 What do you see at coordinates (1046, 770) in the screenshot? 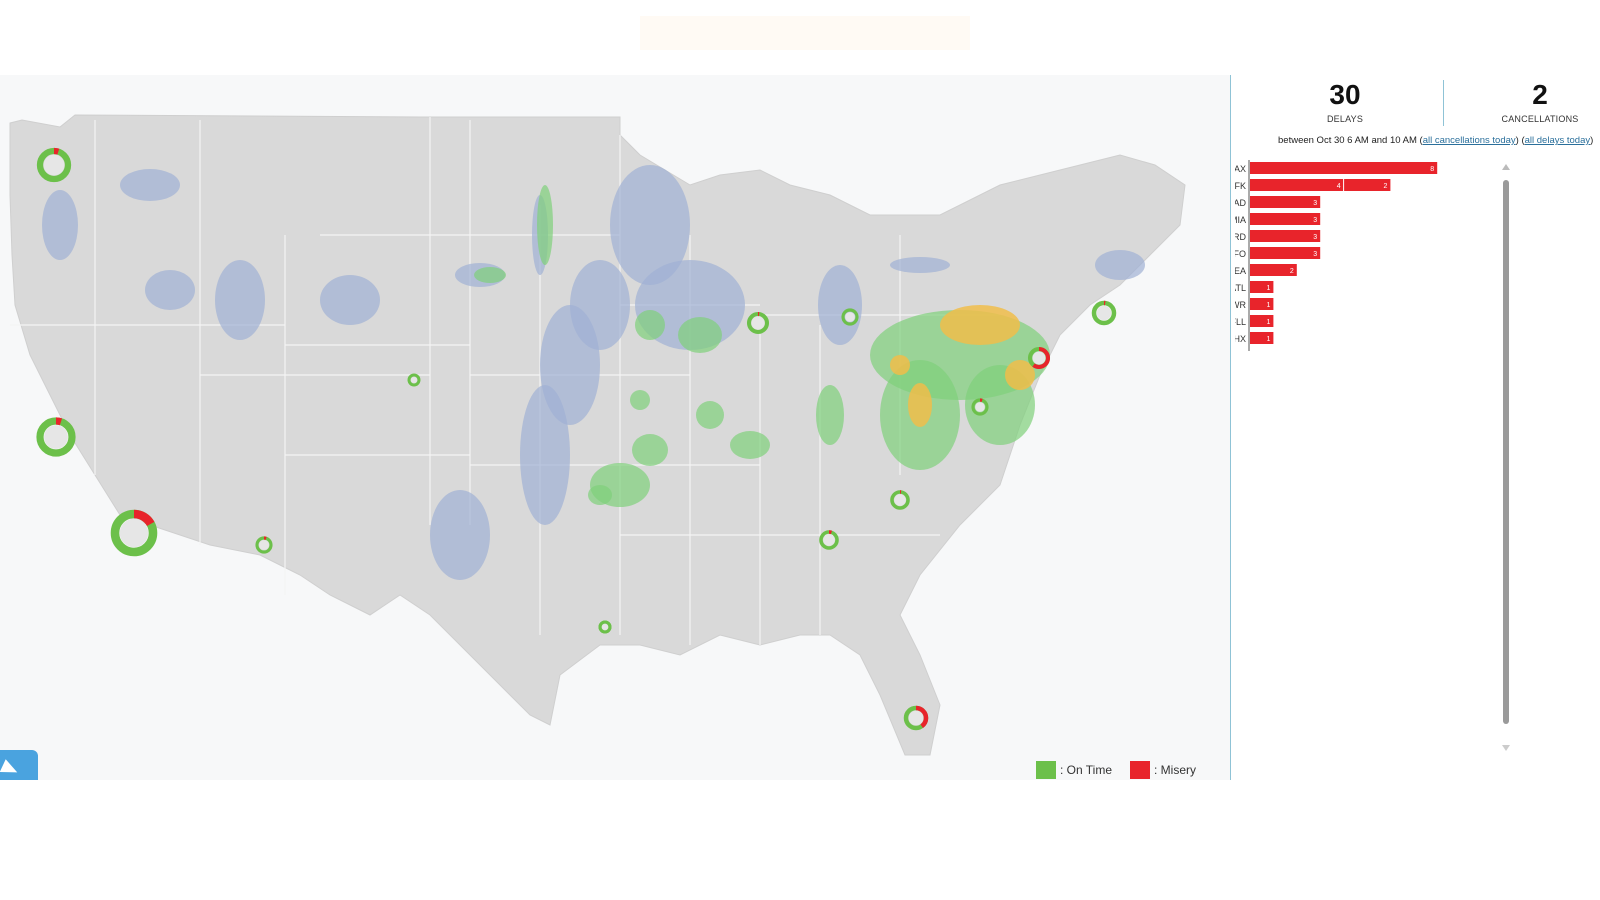
I see `on-time-swatch` at bounding box center [1046, 770].